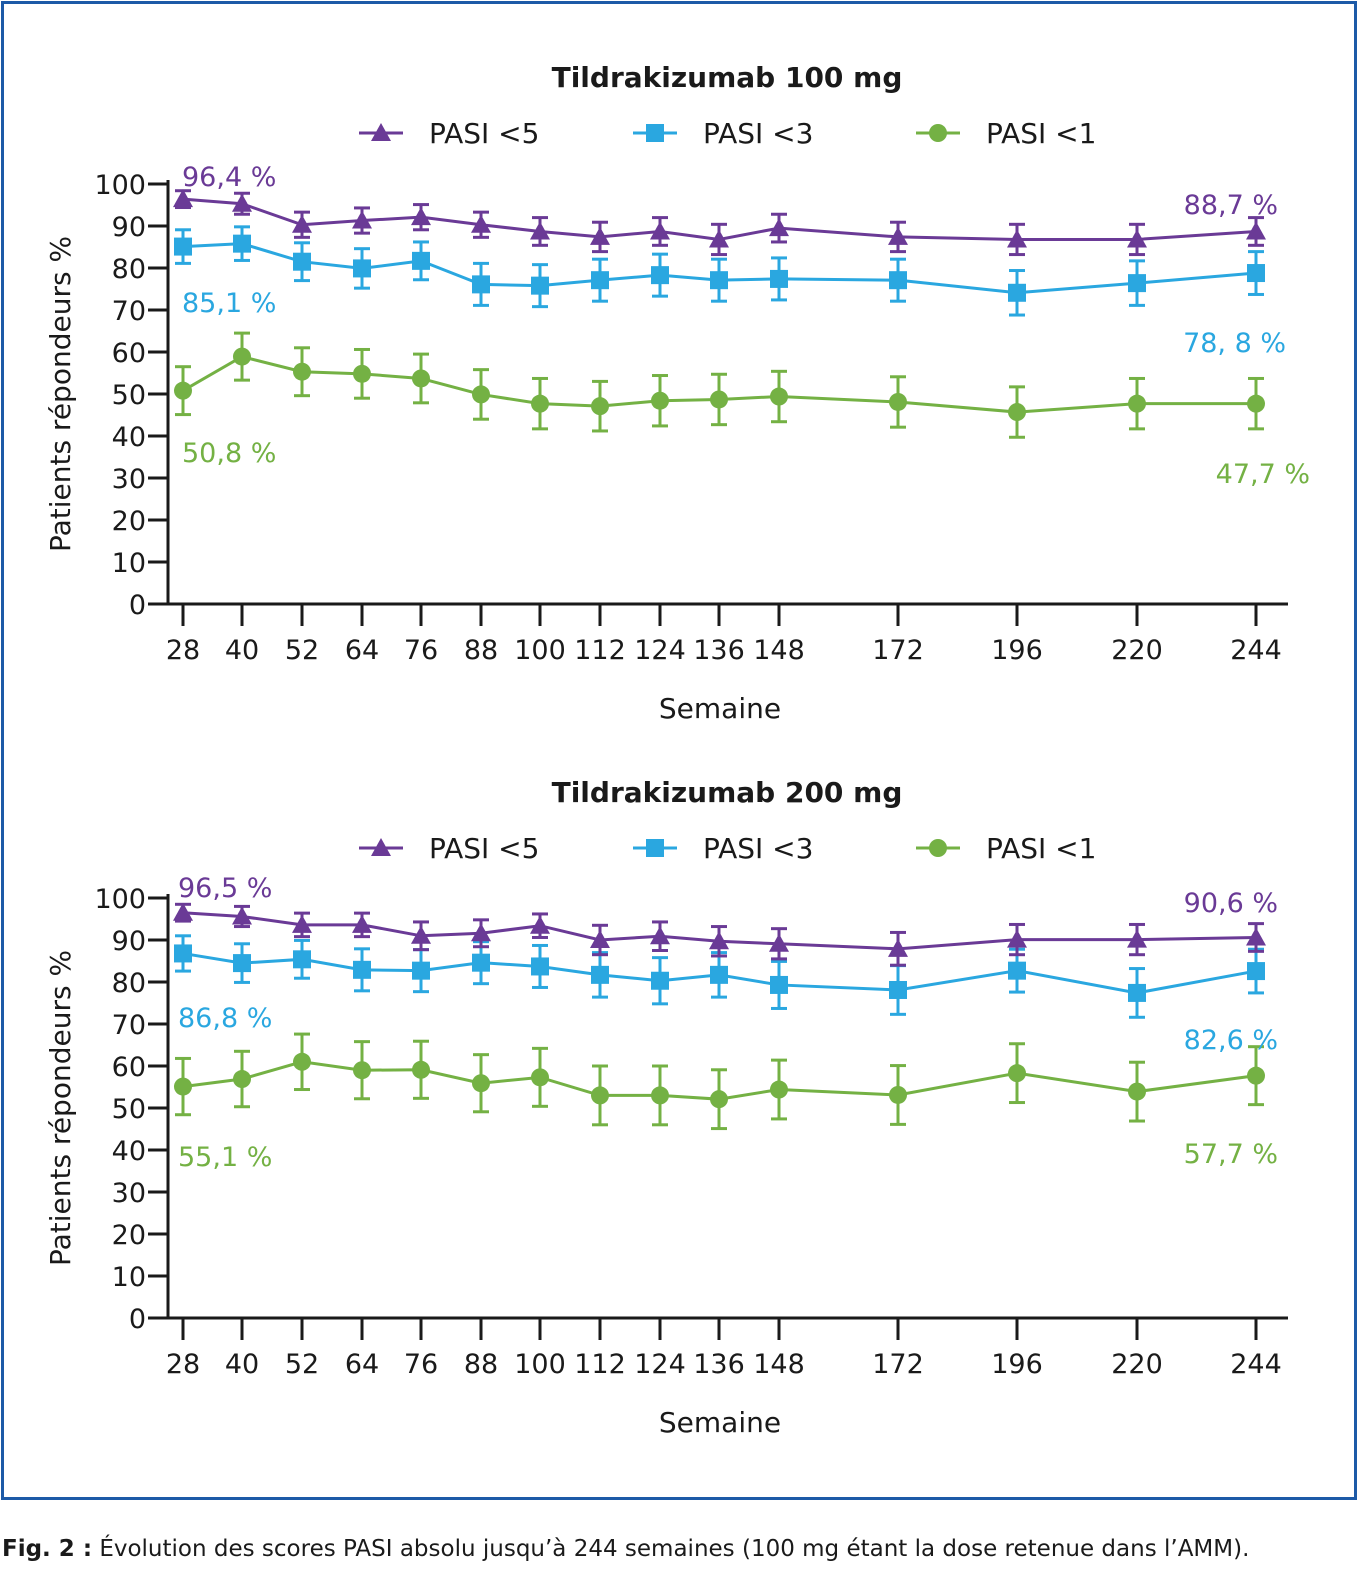 Image resolution: width=1359 pixels, height=1571 pixels. Describe the element at coordinates (137, 1319) in the screenshot. I see `y-tick-label: 0` at that location.